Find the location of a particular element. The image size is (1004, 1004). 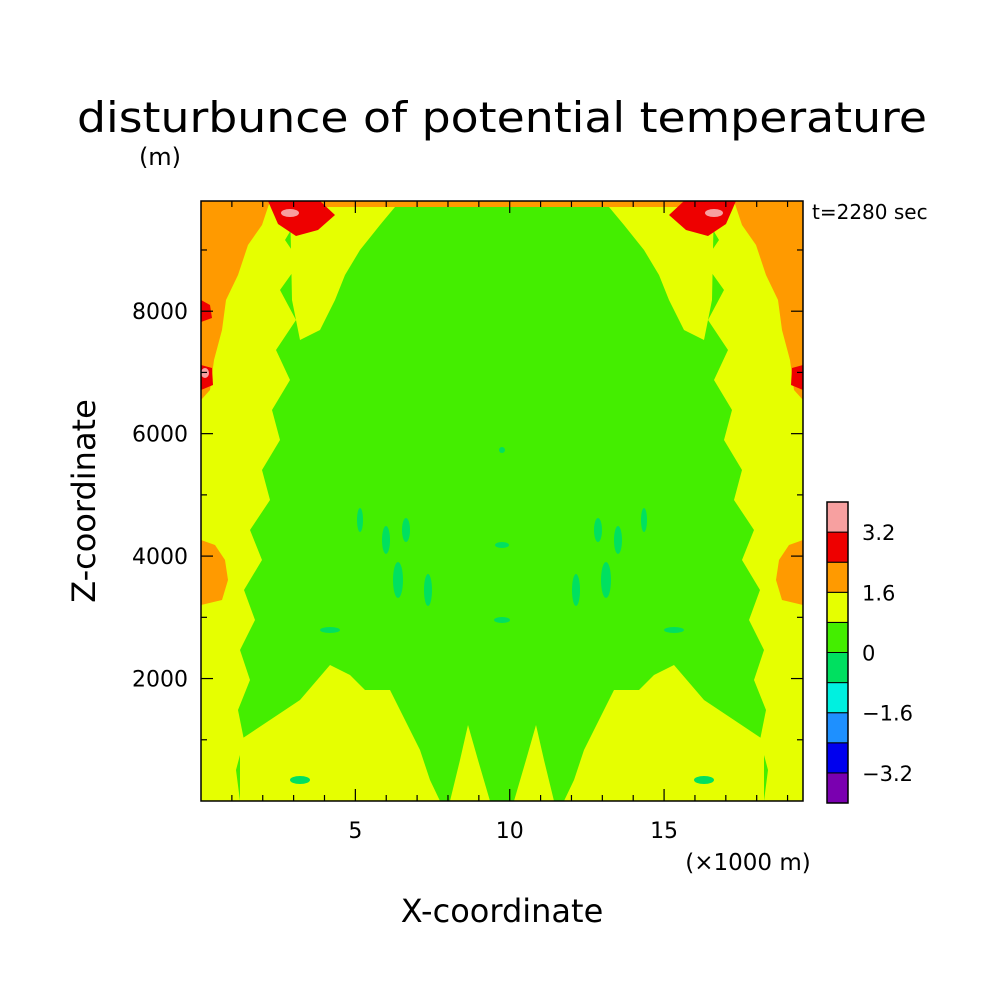

contour-region-left-orange is located at coordinates (235, 300).